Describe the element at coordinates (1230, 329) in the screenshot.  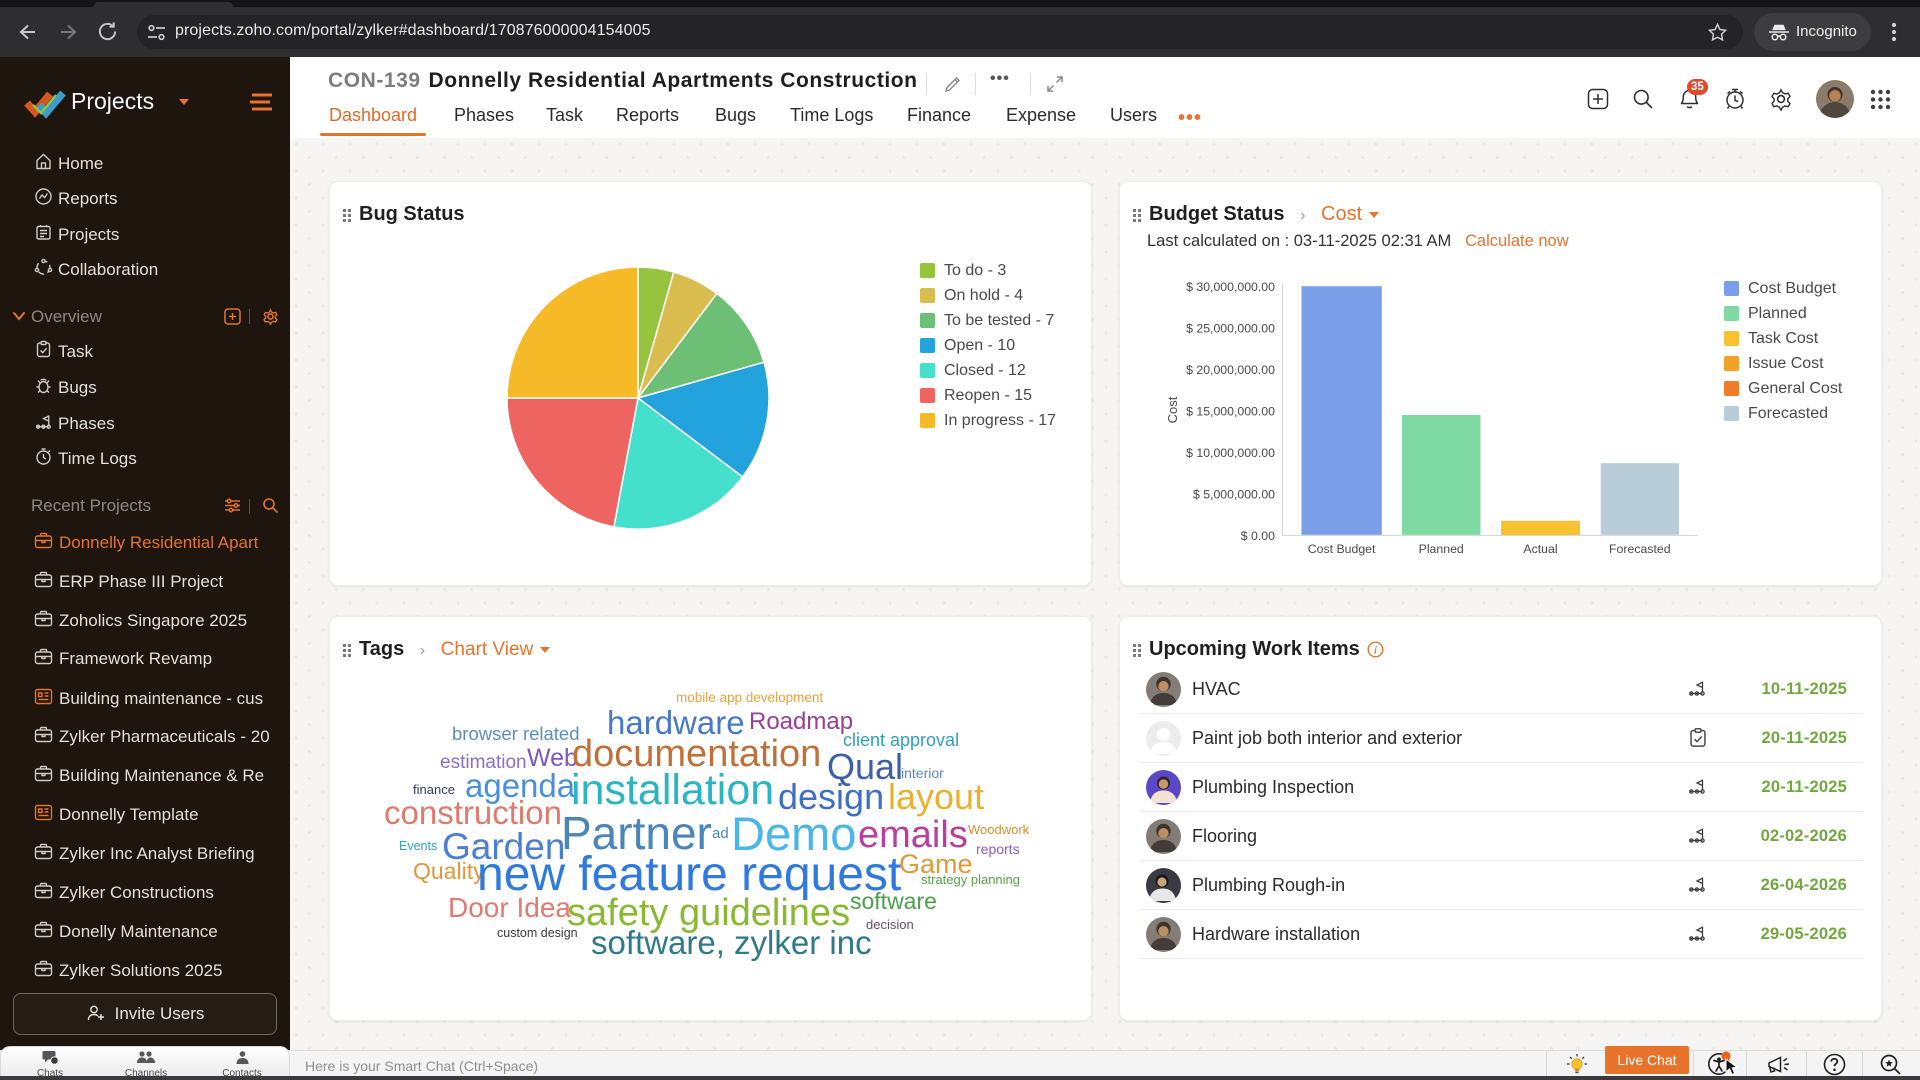
I see `svg-text: $ 25,000,000.00` at that location.